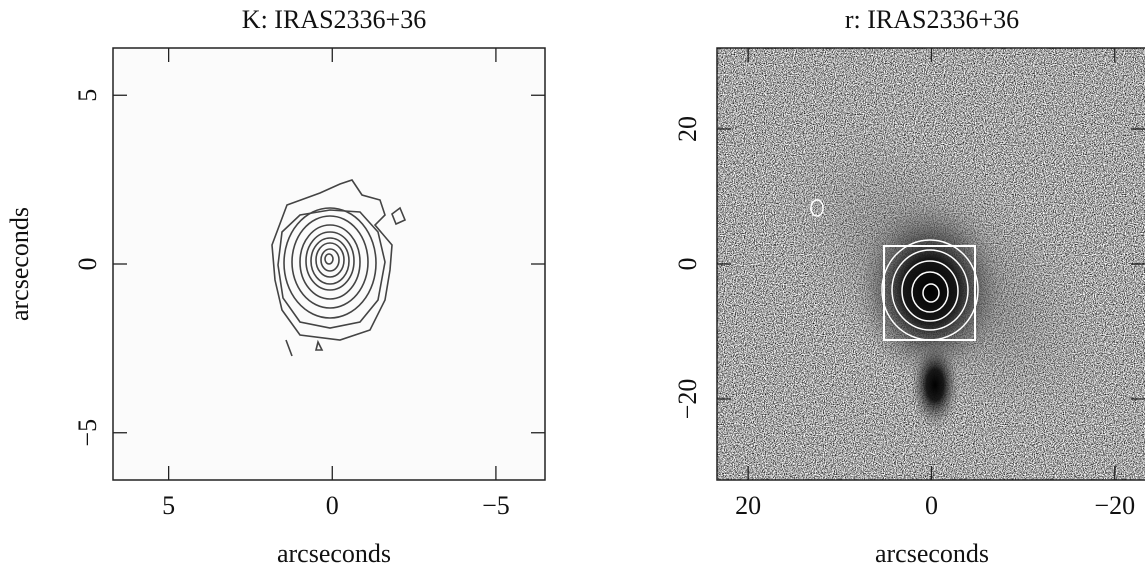 The image size is (1145, 575). Describe the element at coordinates (87, 95) in the screenshot. I see `y-tick-label: 5` at that location.